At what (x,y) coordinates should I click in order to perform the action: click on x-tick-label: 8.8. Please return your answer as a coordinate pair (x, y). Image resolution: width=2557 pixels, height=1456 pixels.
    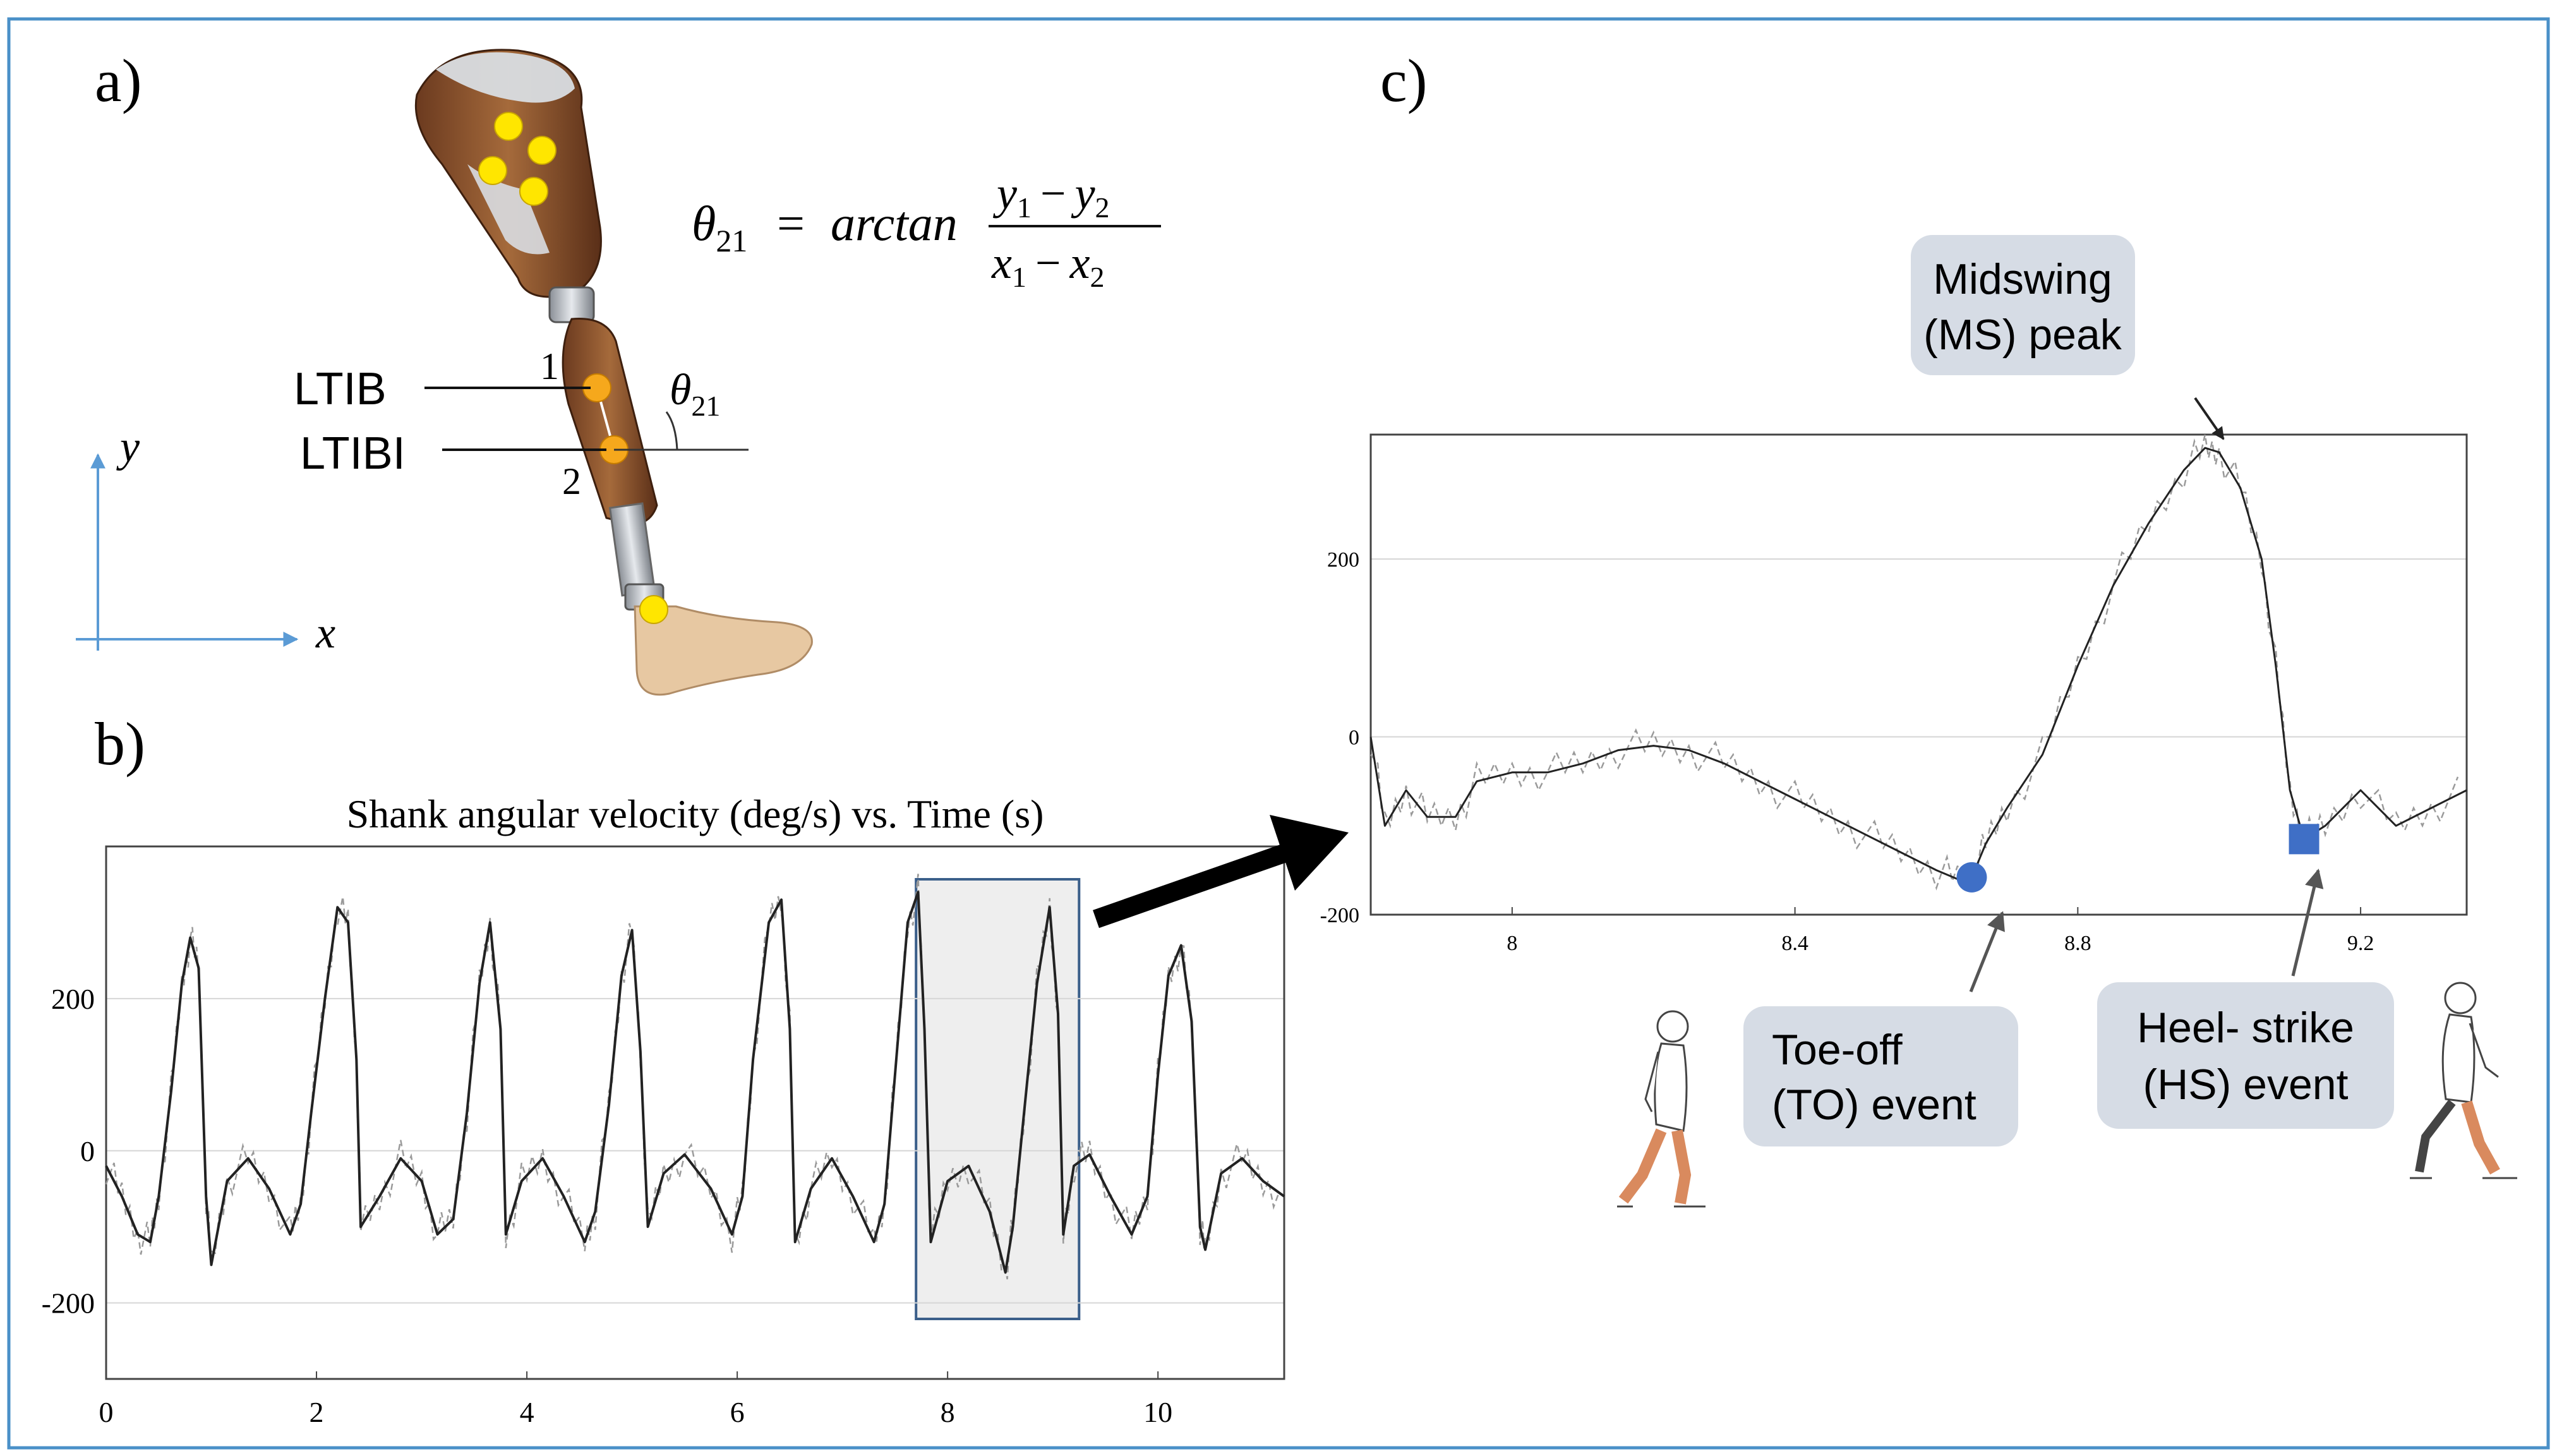
    Looking at the image, I should click on (2077, 943).